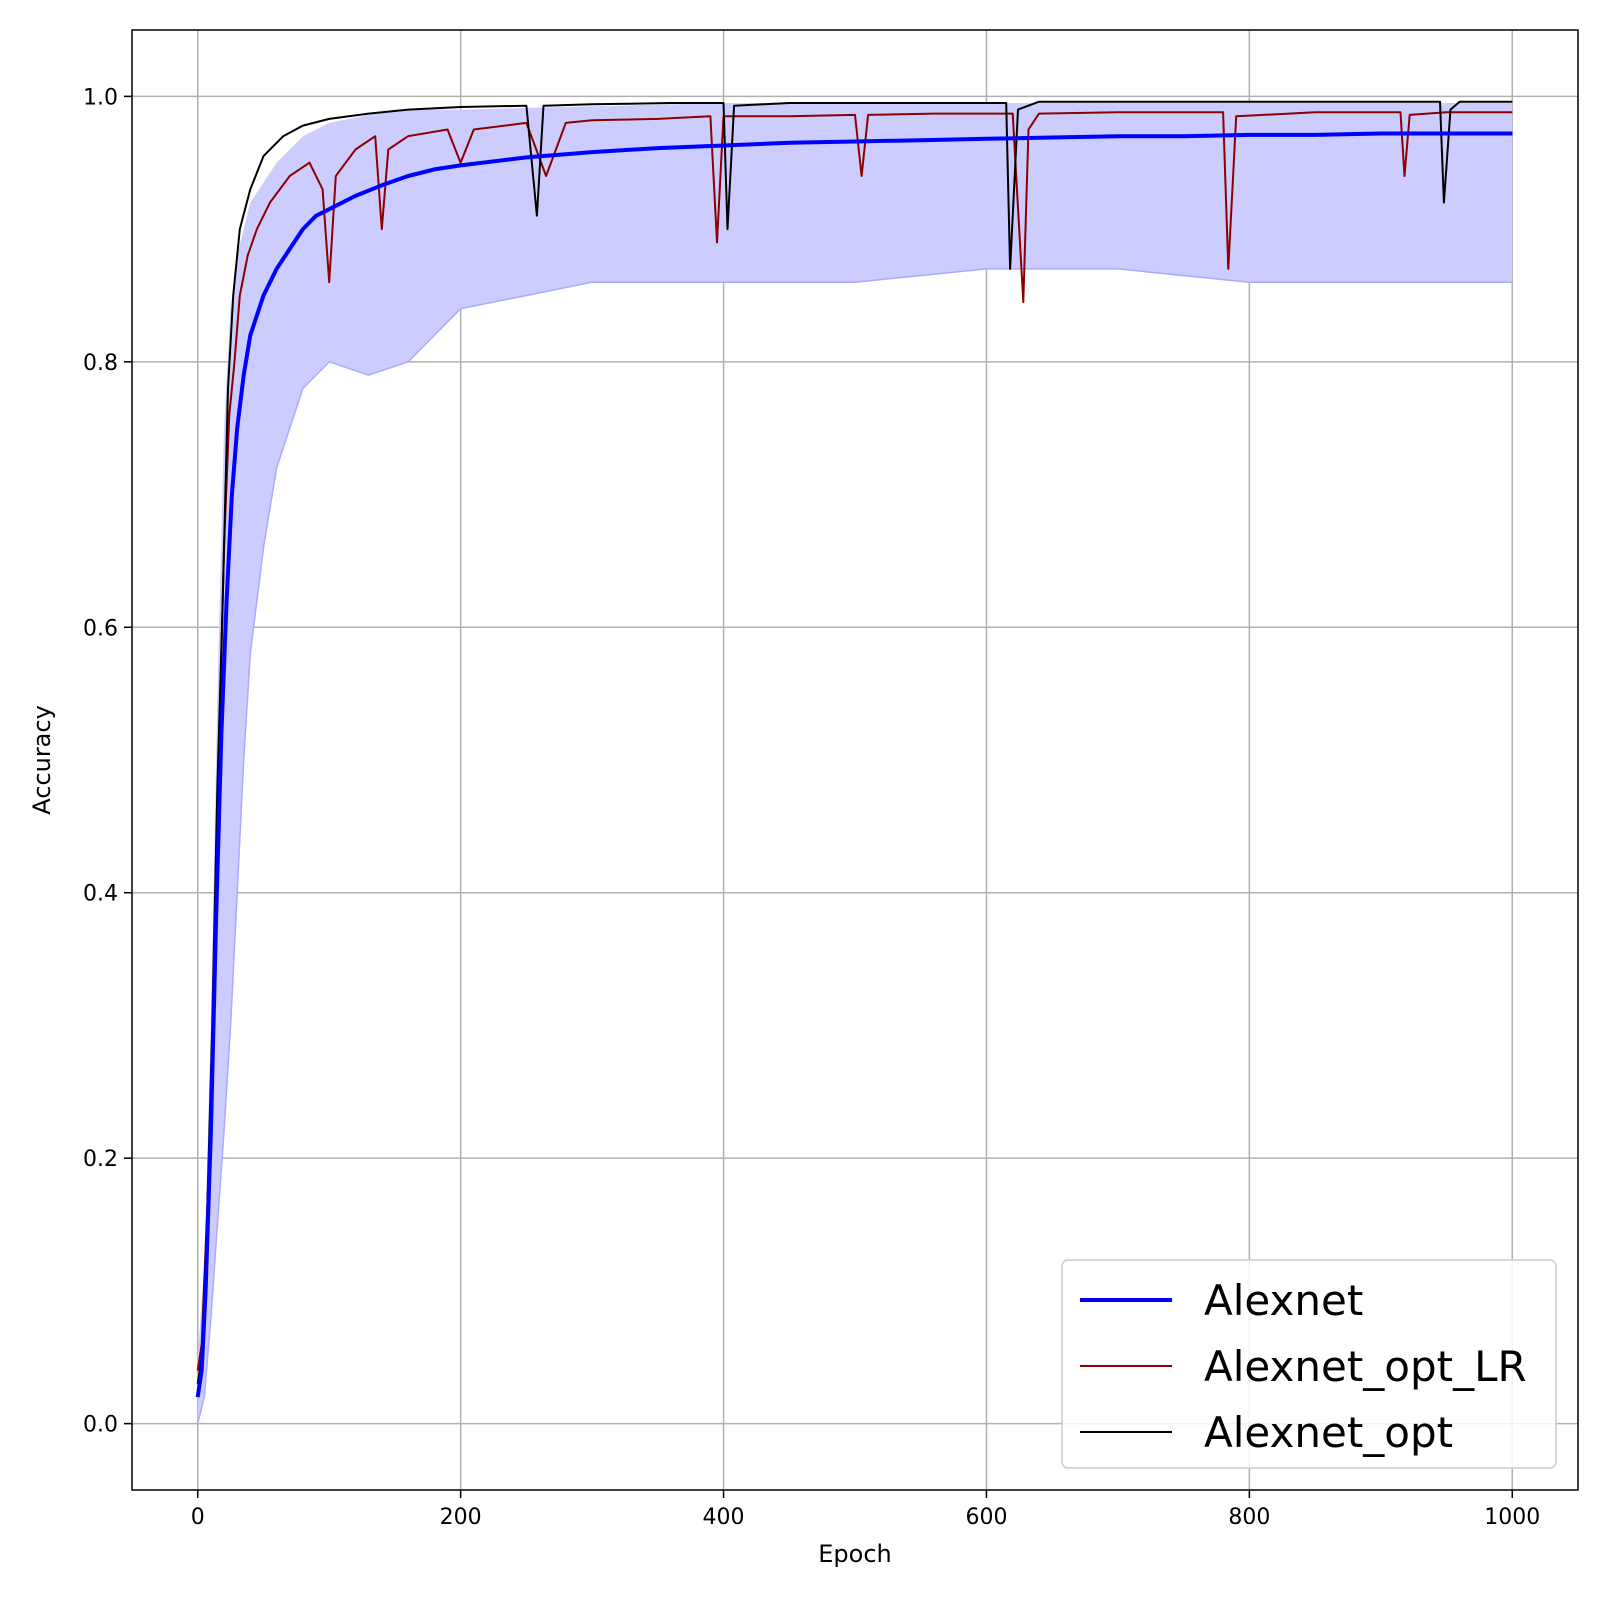 This screenshot has height=1600, width=1600. Describe the element at coordinates (724, 1517) in the screenshot. I see `x-tick-label: 400` at that location.